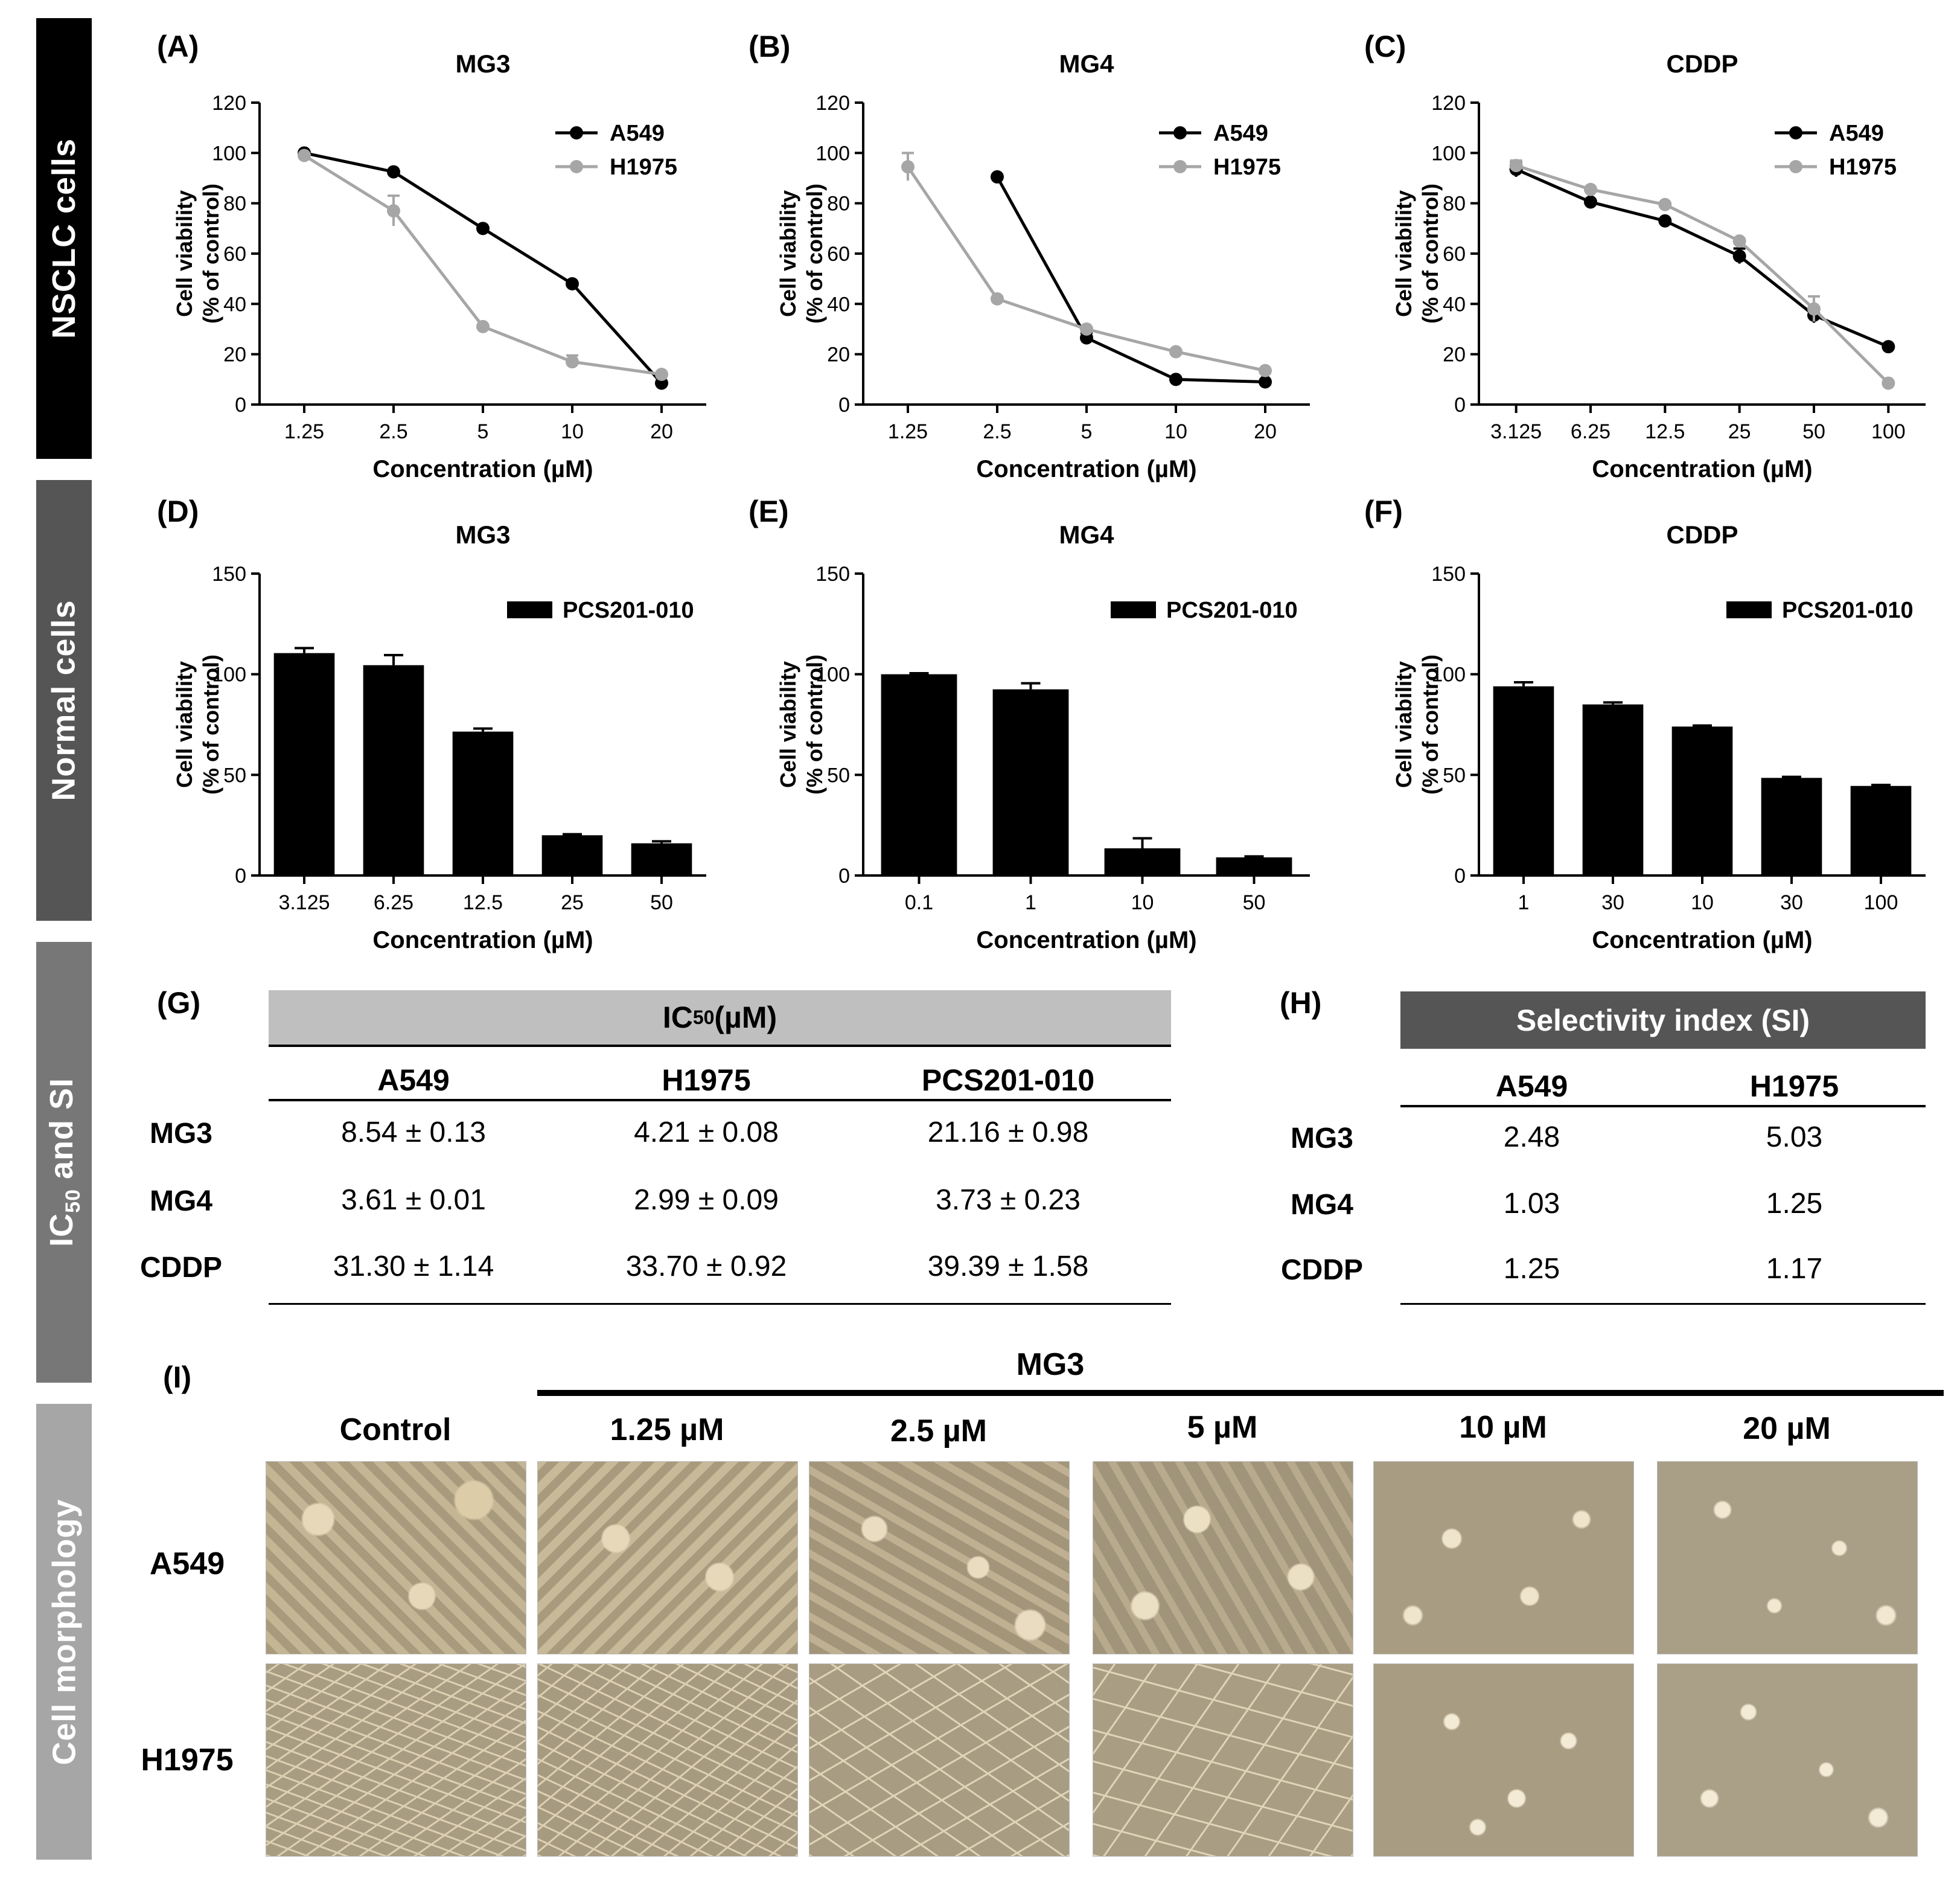 The width and height of the screenshot is (1960, 1879). I want to click on ic50-cell: 3.73 ± 0.23, so click(1008, 1200).